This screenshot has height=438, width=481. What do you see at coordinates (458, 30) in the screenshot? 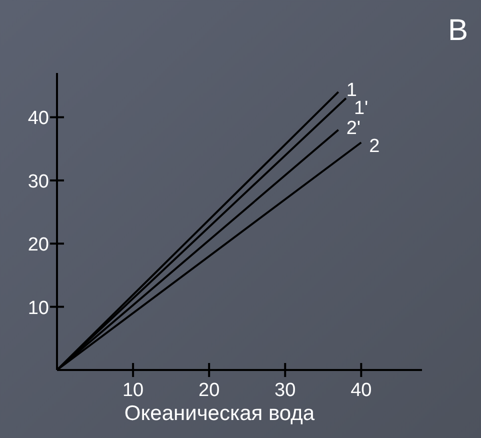
I see `chart-title: В` at bounding box center [458, 30].